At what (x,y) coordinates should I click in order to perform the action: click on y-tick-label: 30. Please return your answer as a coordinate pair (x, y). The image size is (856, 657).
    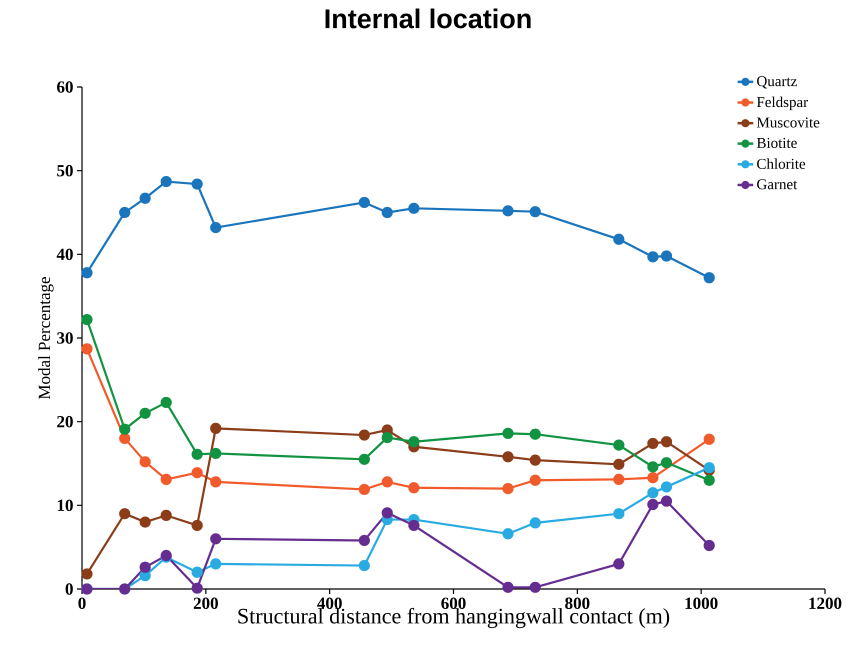
    Looking at the image, I should click on (65, 338).